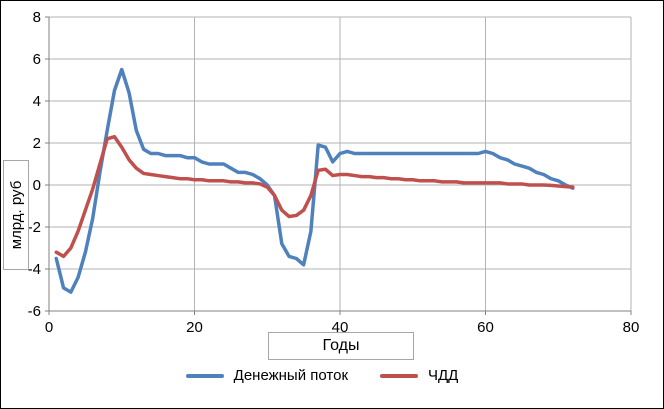 The width and height of the screenshot is (664, 409). Describe the element at coordinates (34, 227) in the screenshot. I see `y-tick-label: -2` at that location.